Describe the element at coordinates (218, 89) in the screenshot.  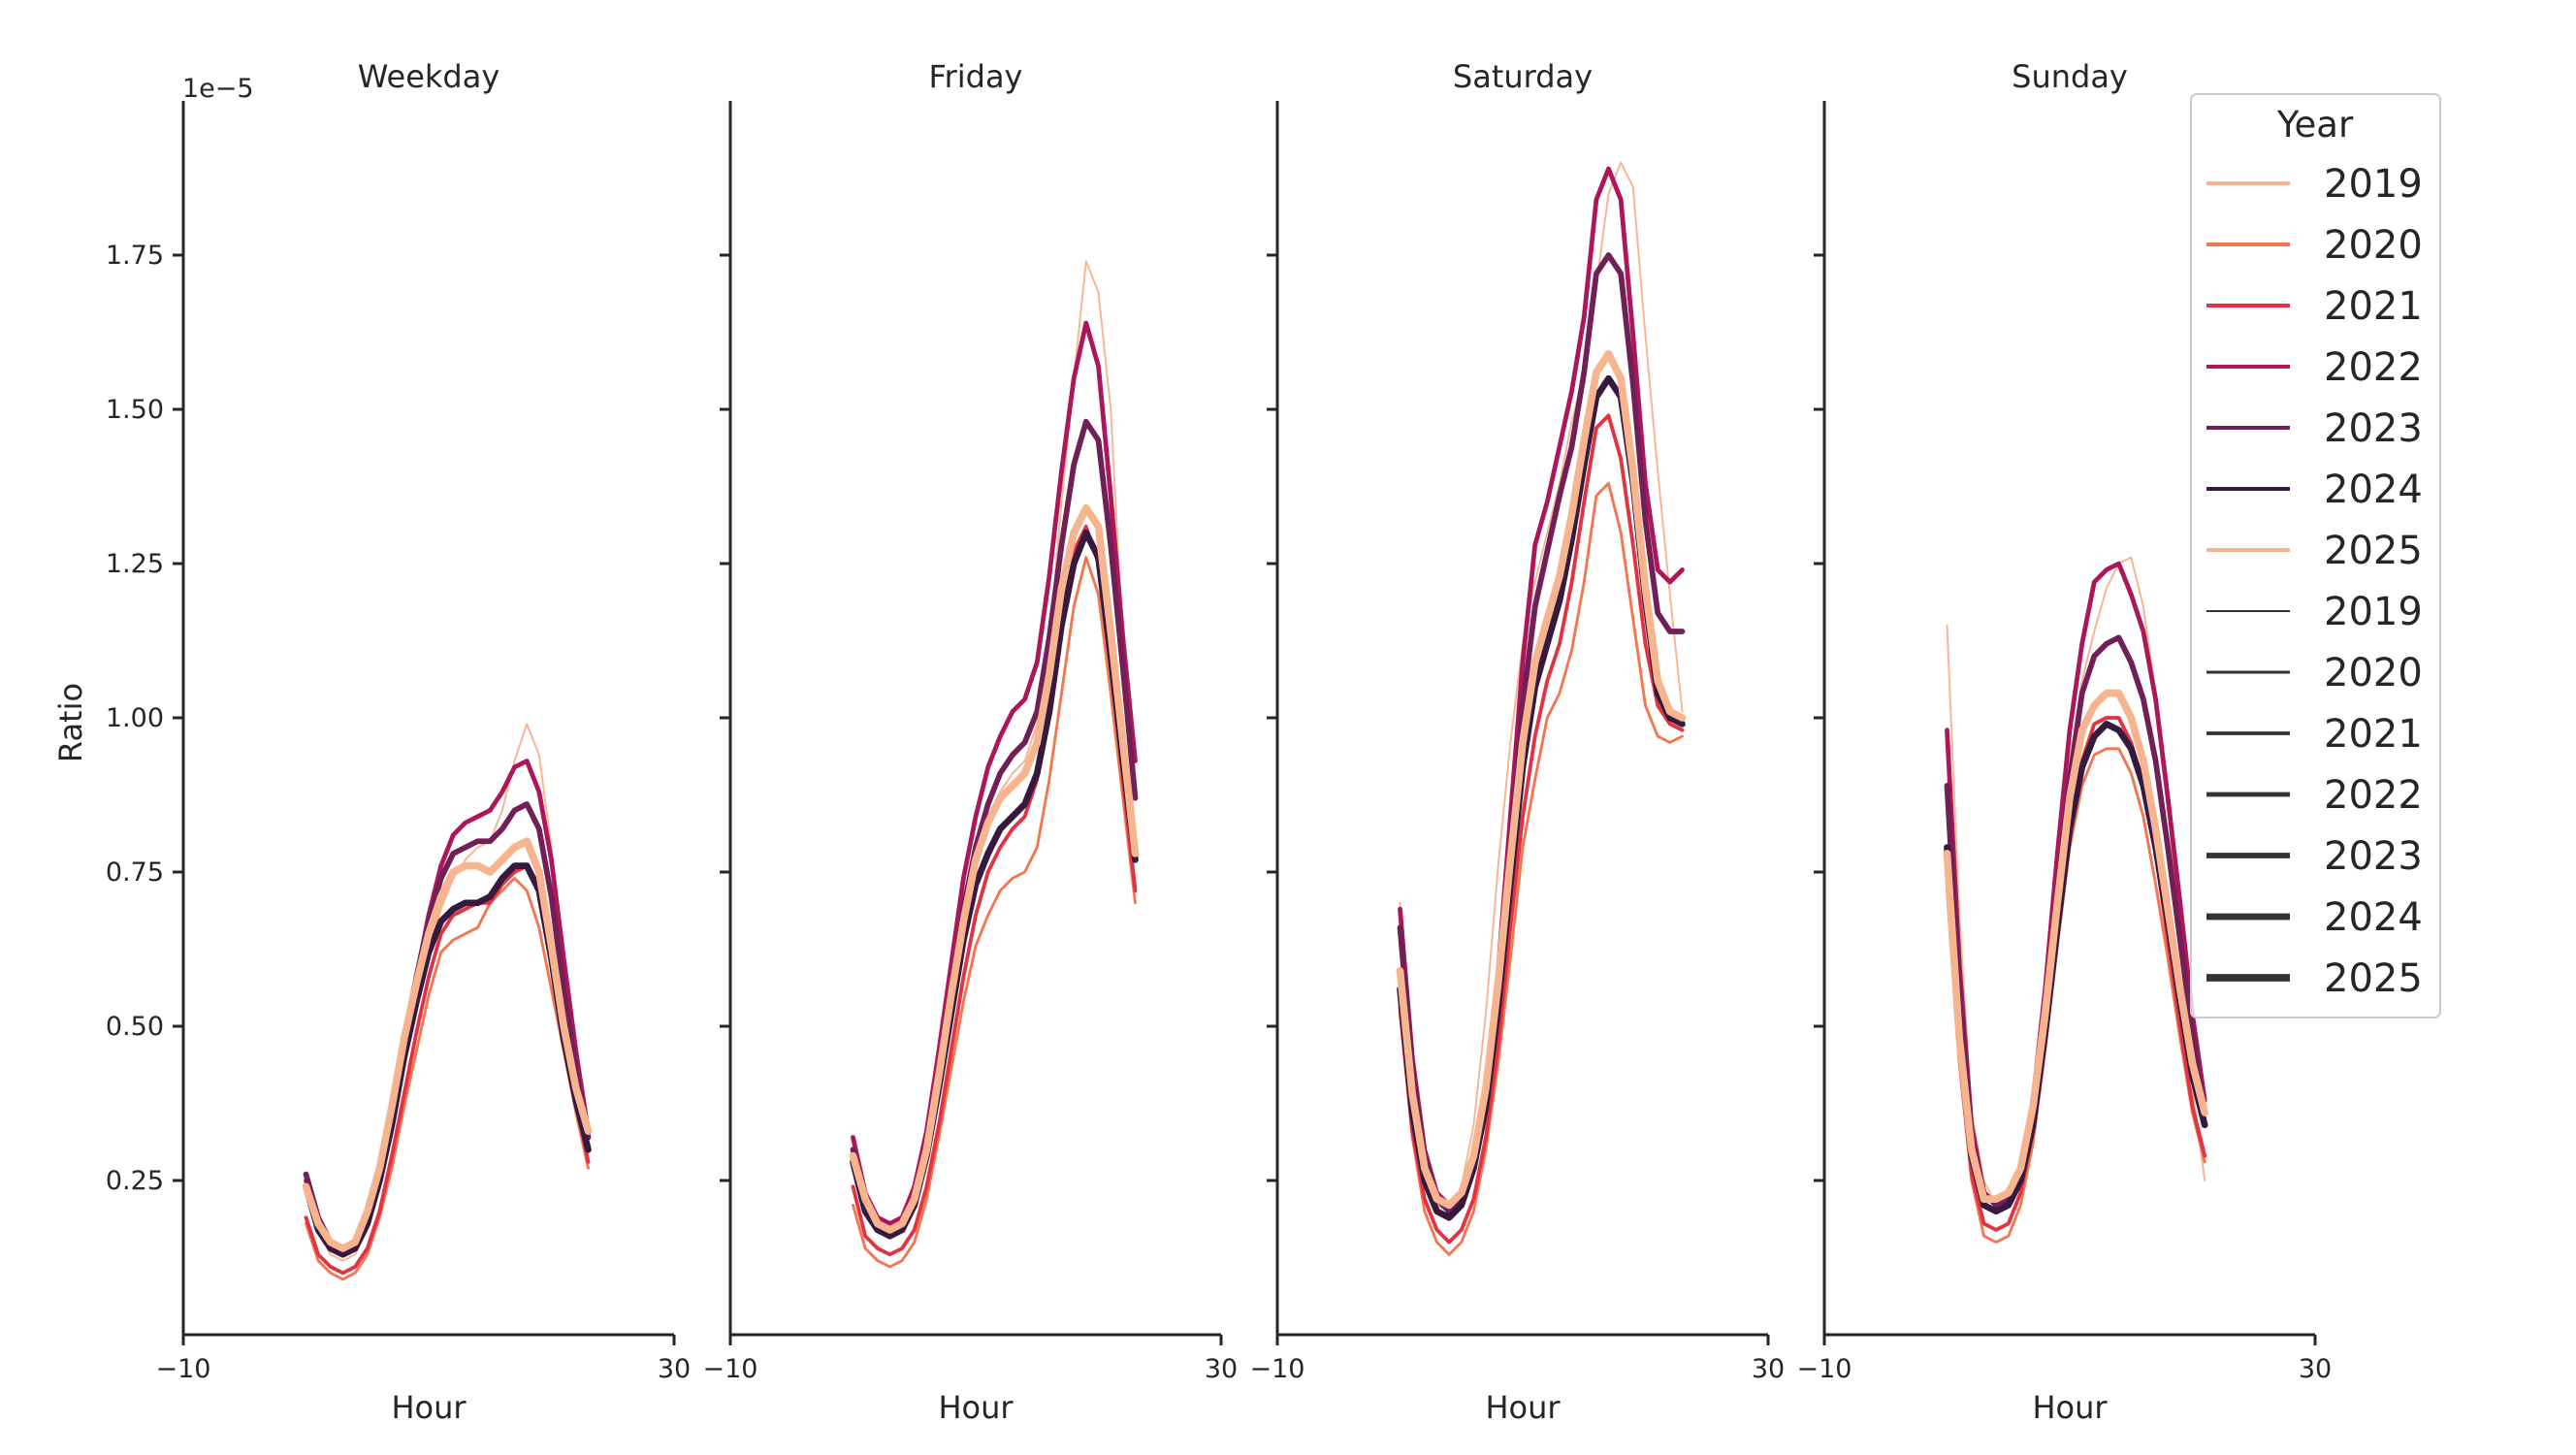
I see `y-offset-label: 1e−5` at that location.